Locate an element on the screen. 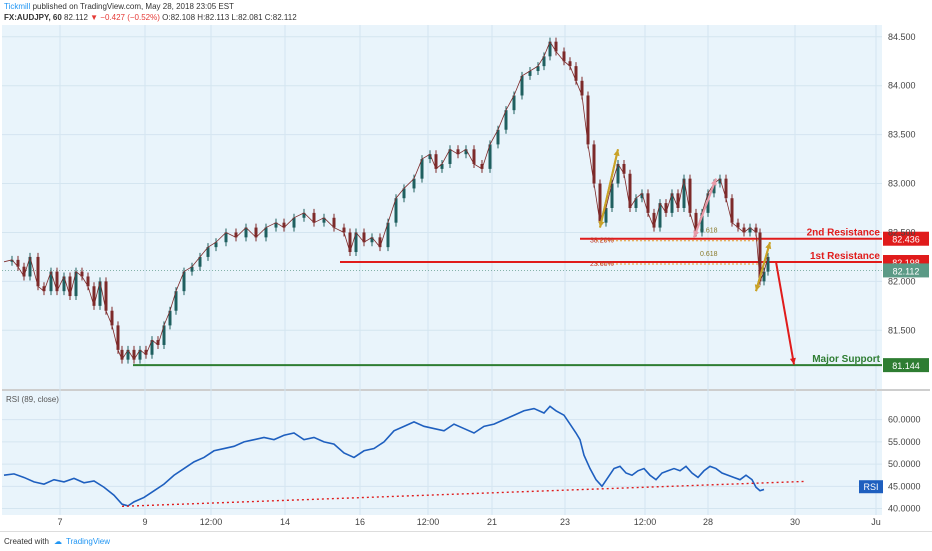  price-tick-label: 84.500 is located at coordinates (902, 37).